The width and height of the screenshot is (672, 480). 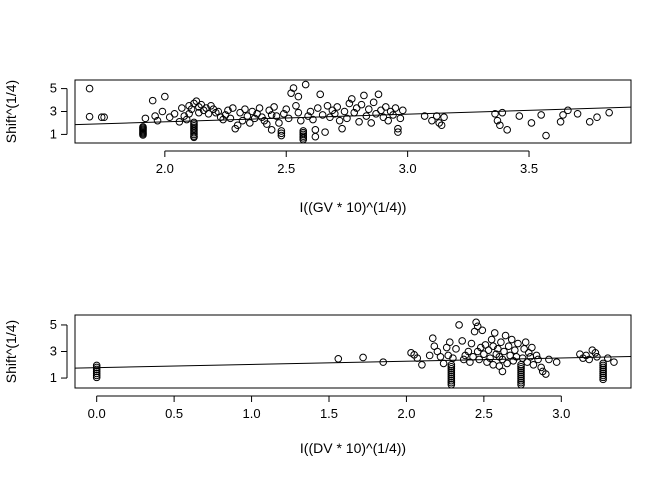 I want to click on x-tick-label: 2.5, so click(x=484, y=413).